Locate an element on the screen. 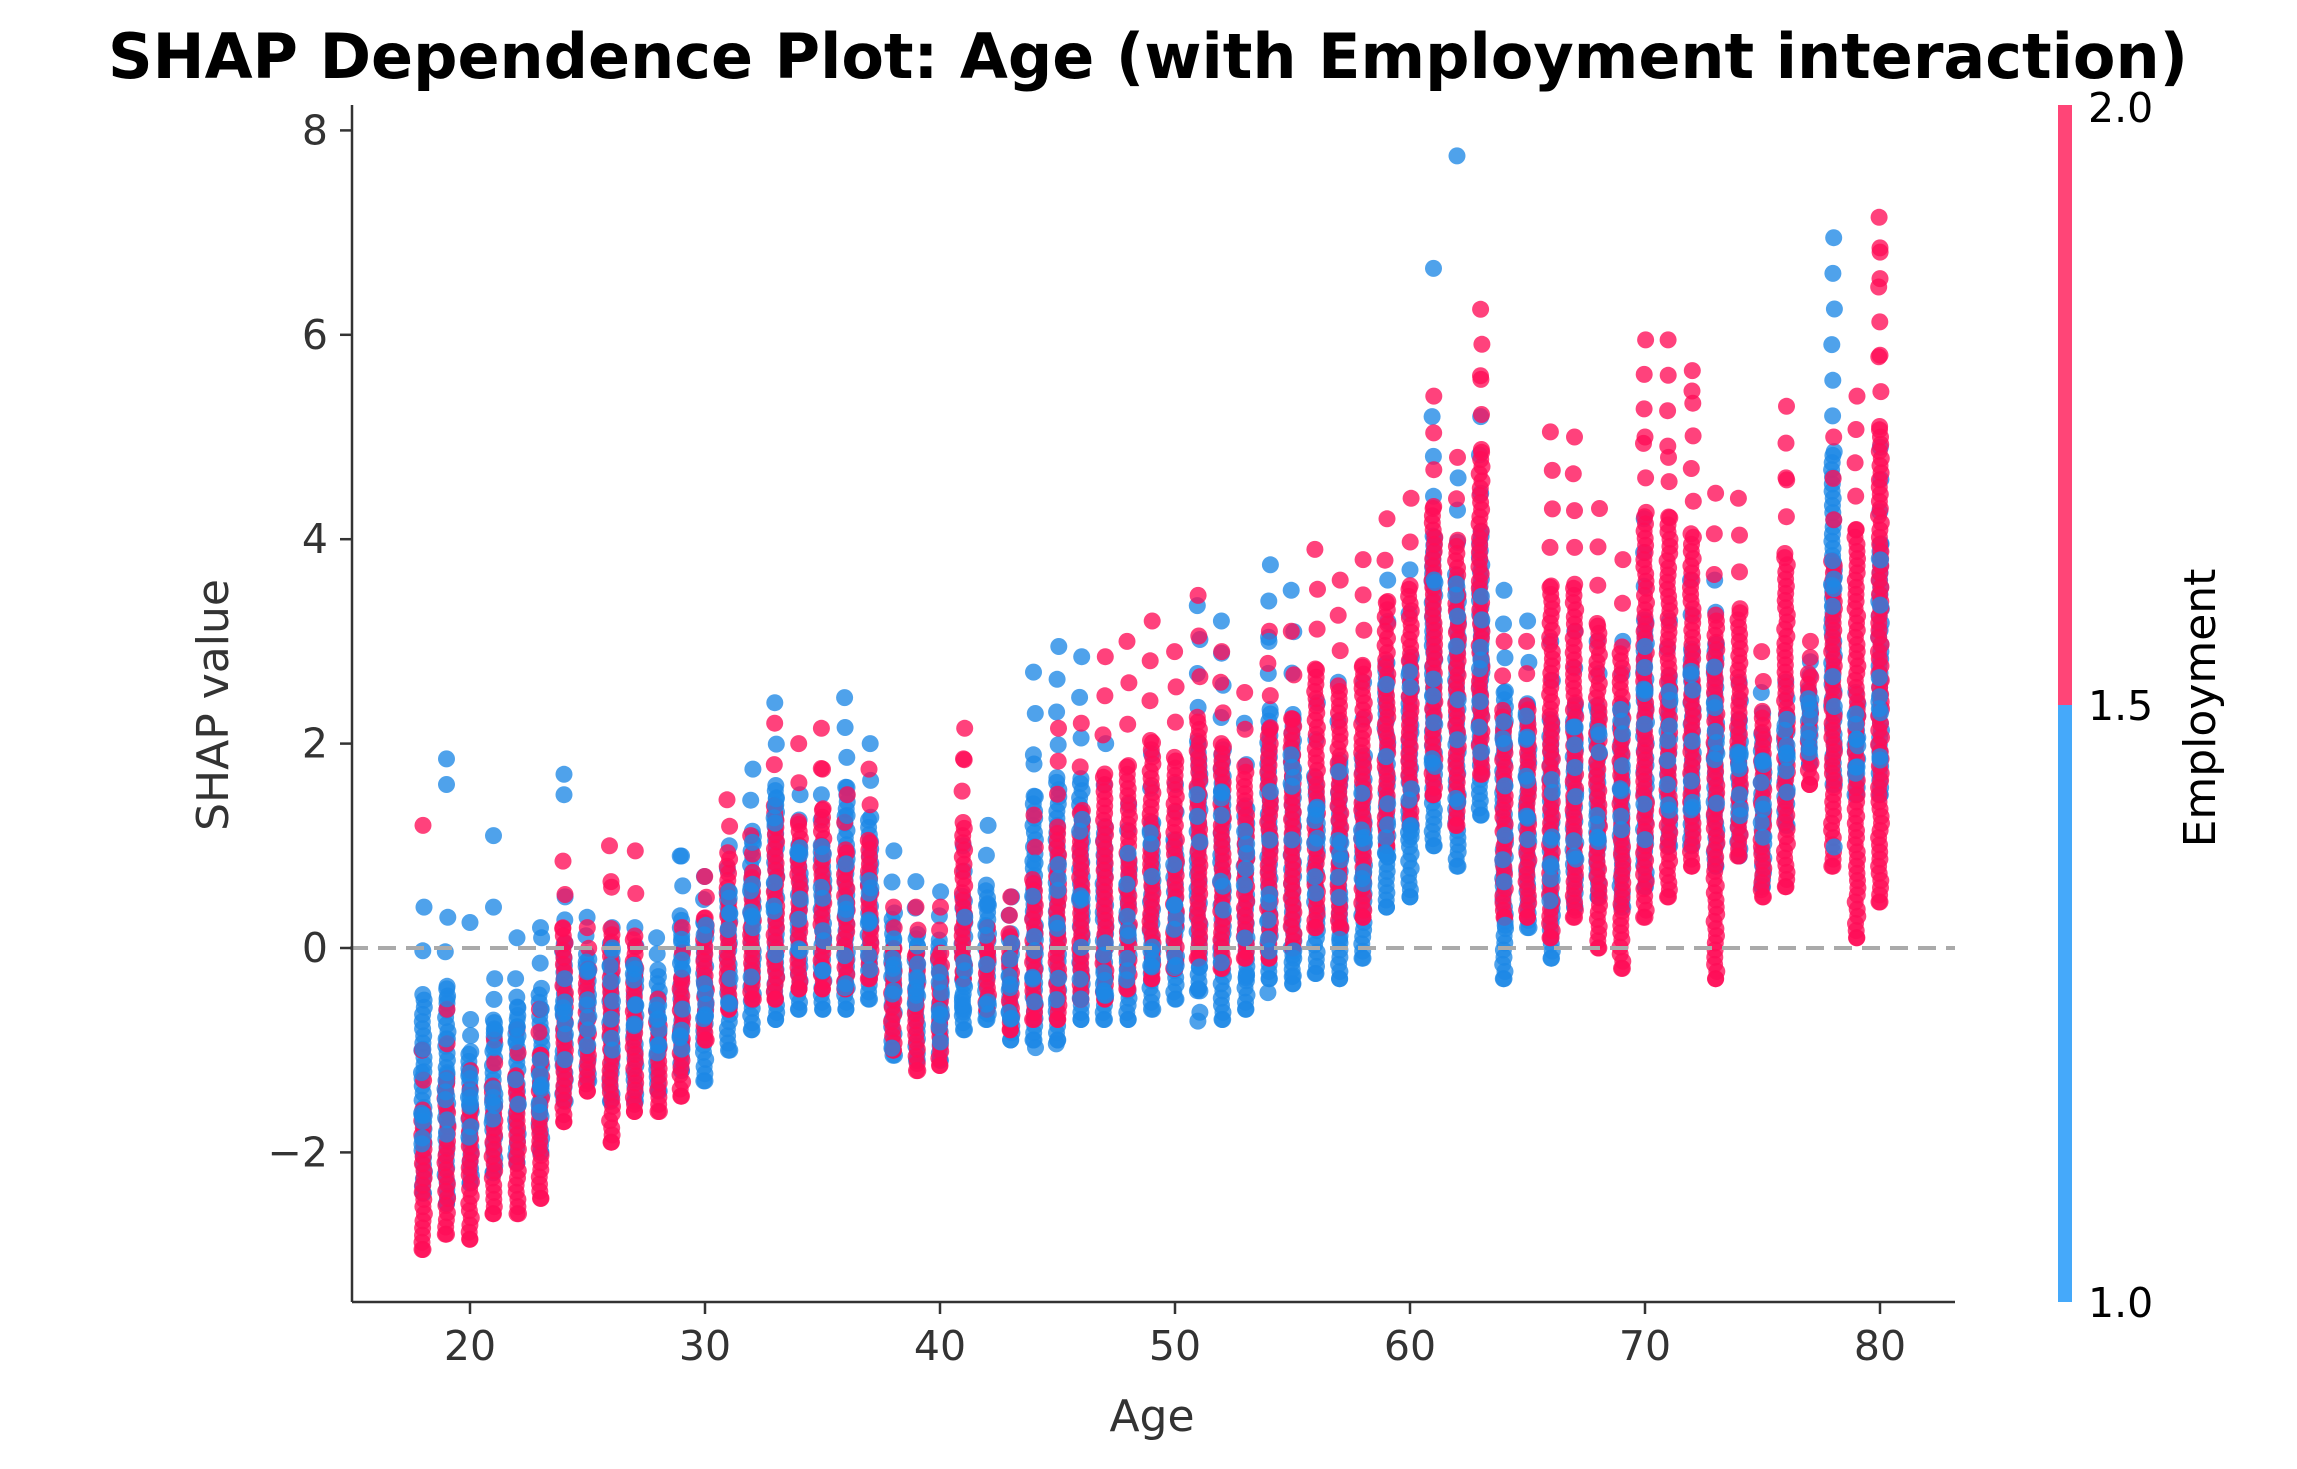  y-axis-label: SHAP value is located at coordinates (213, 705).